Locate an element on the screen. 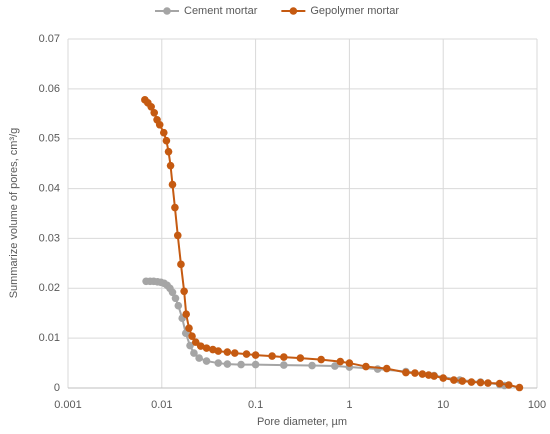 The image size is (550, 434). y-tick-label: 0.01 is located at coordinates (49, 338).